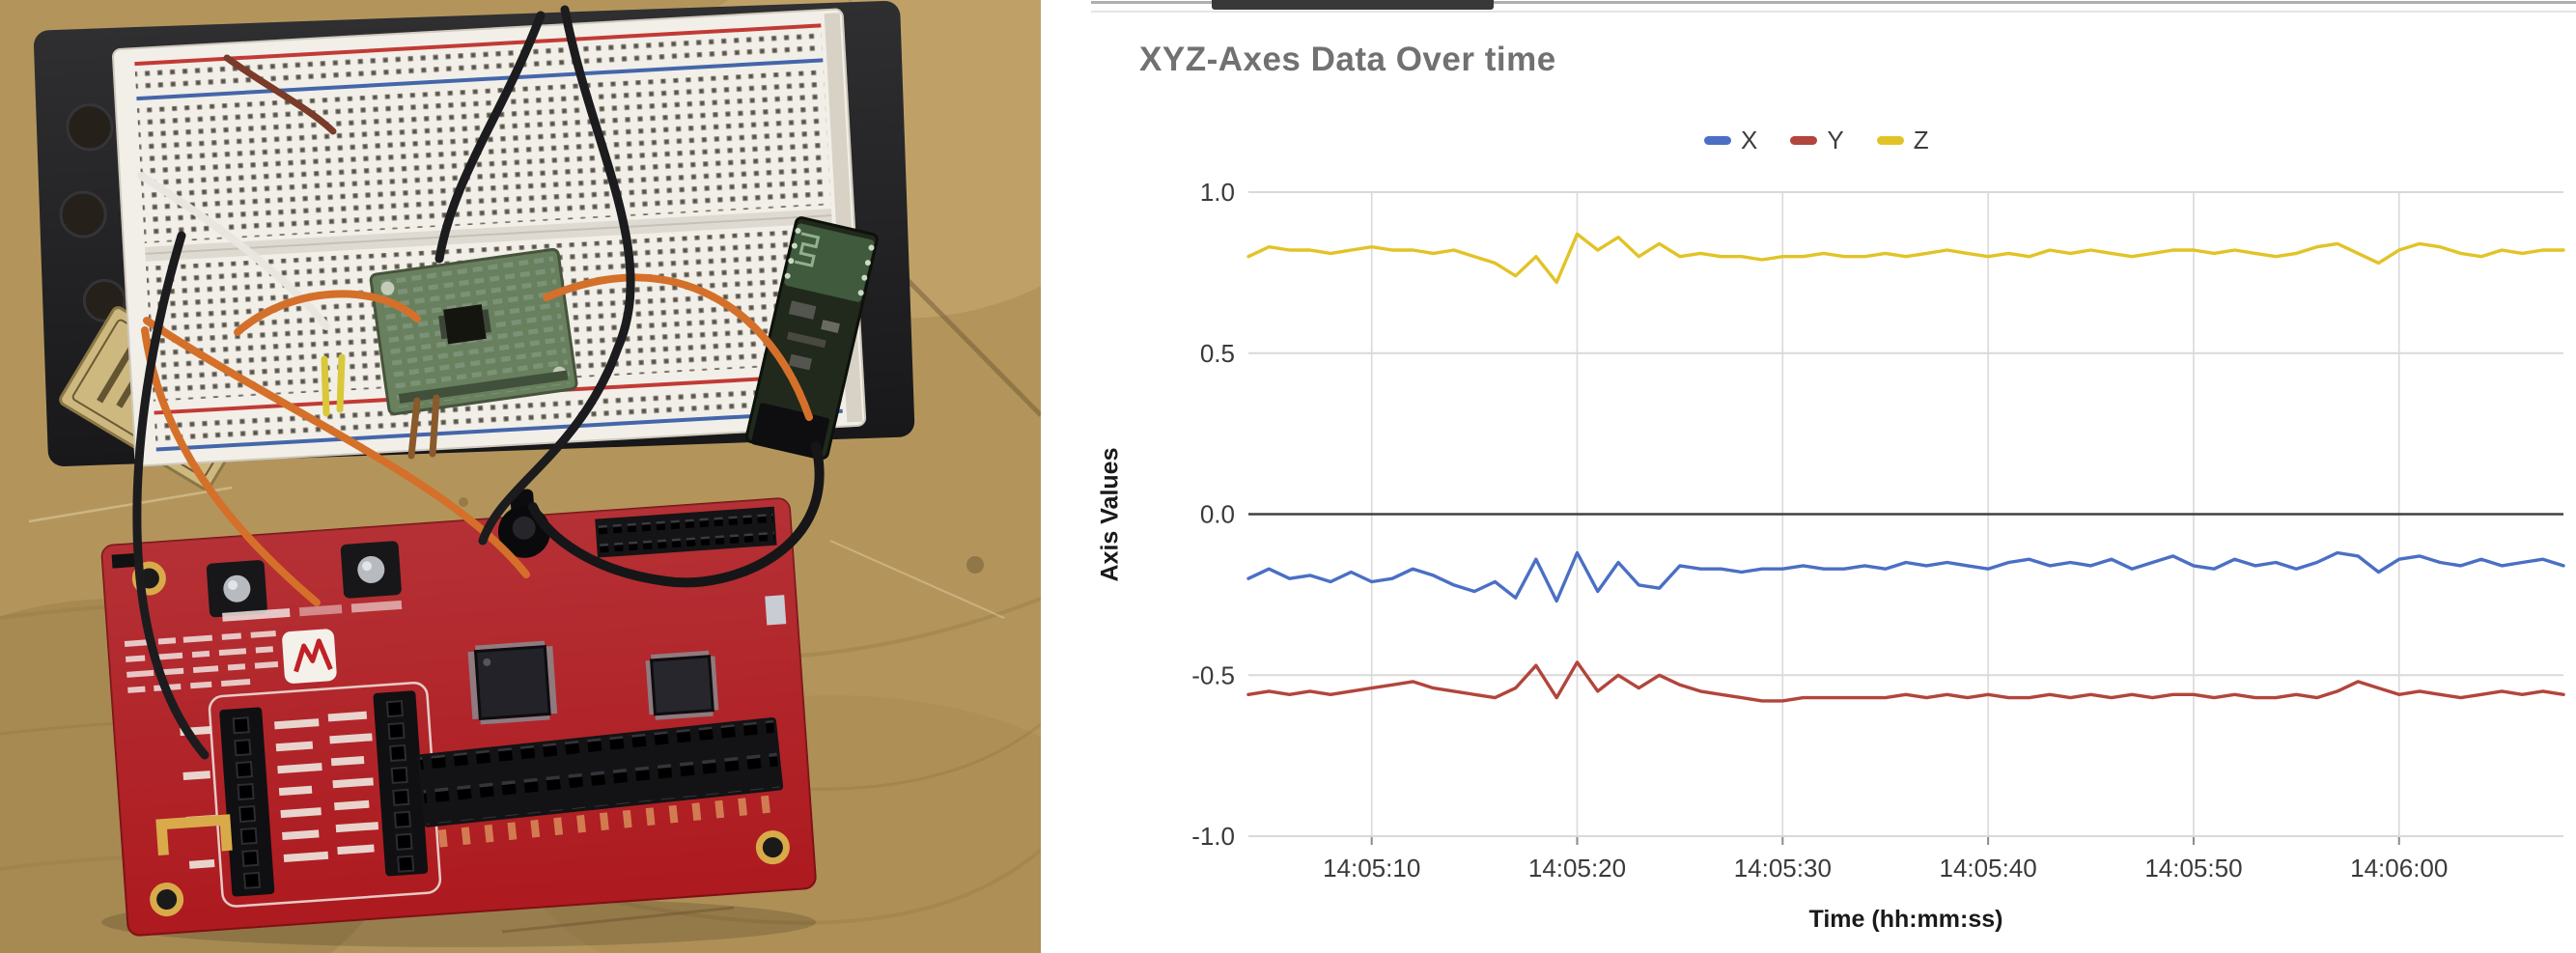  Describe the element at coordinates (1989, 869) in the screenshot. I see `x-tick-label: 14:05:40` at that location.